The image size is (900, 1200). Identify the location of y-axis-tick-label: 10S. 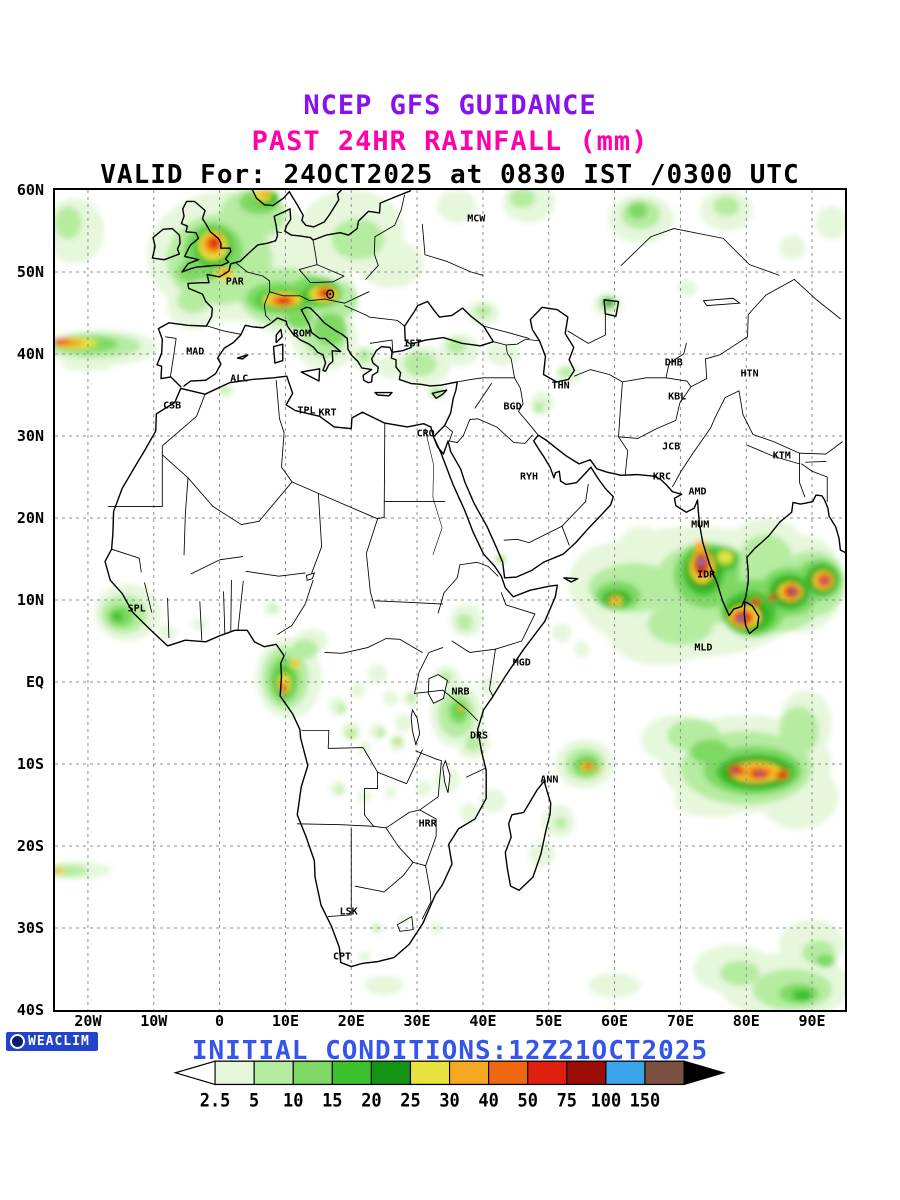
(30, 764).